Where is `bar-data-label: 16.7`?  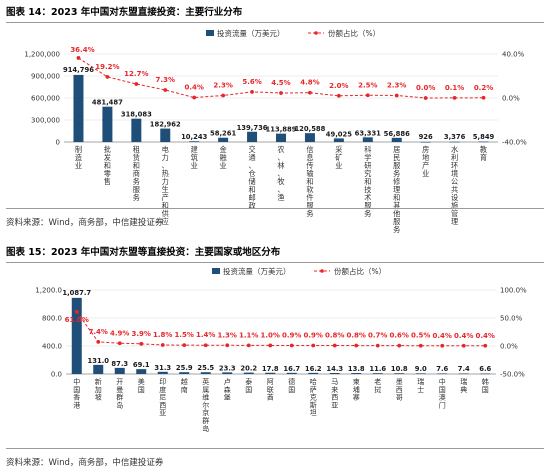
bar-data-label: 16.7 is located at coordinates (291, 369).